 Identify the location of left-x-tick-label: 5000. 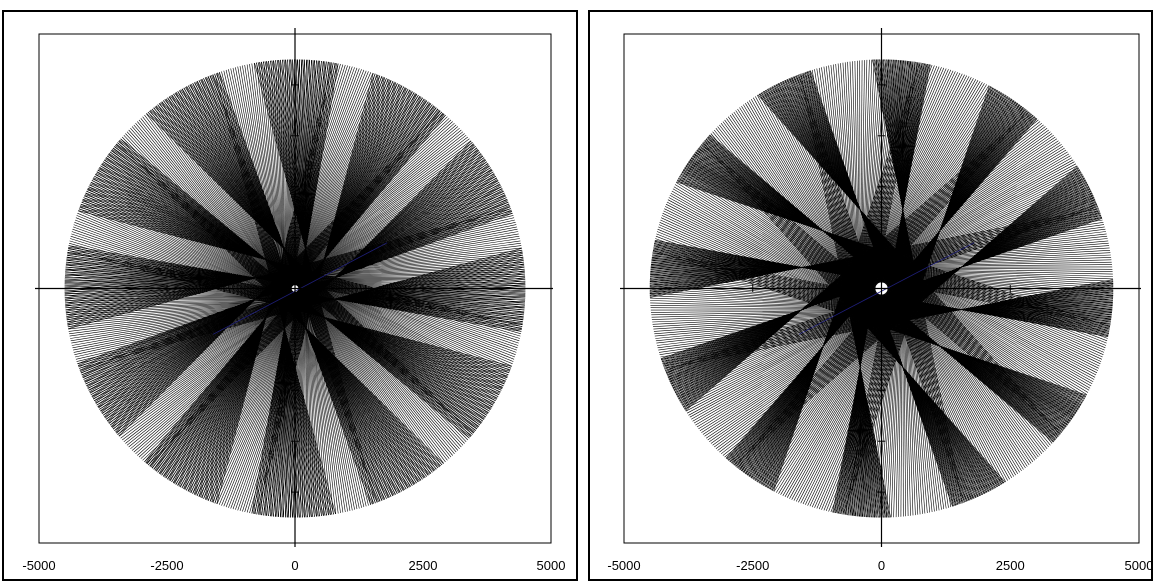
(551, 565).